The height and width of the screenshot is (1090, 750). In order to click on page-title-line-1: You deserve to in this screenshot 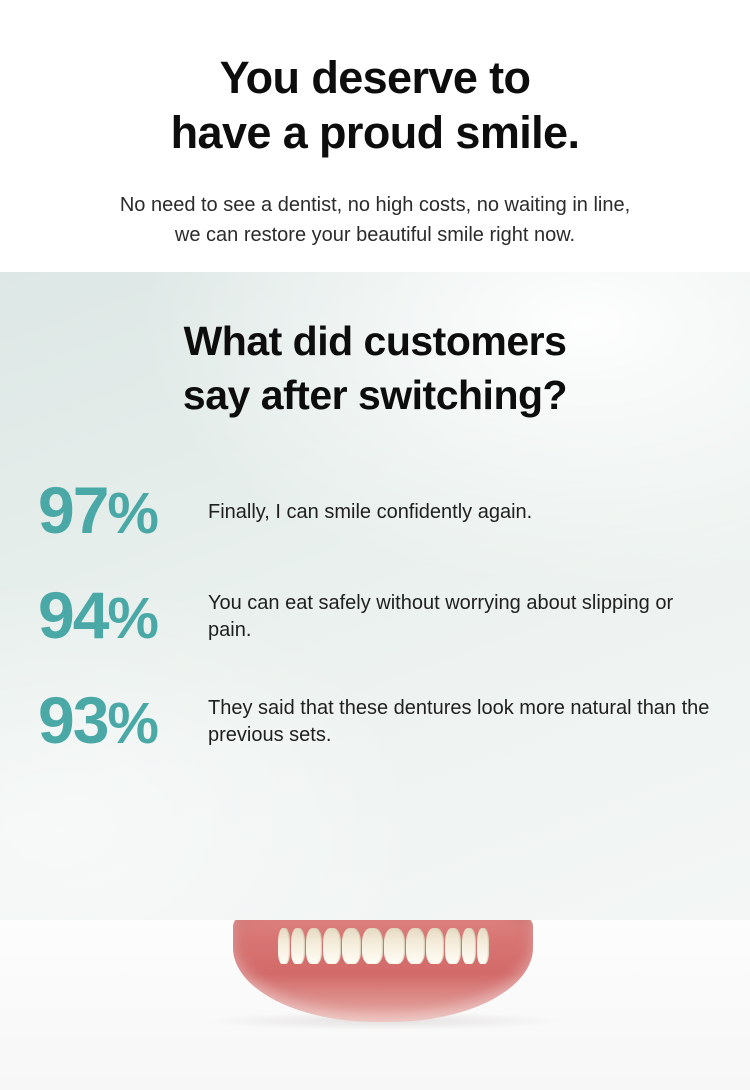, I will do `click(375, 77)`.